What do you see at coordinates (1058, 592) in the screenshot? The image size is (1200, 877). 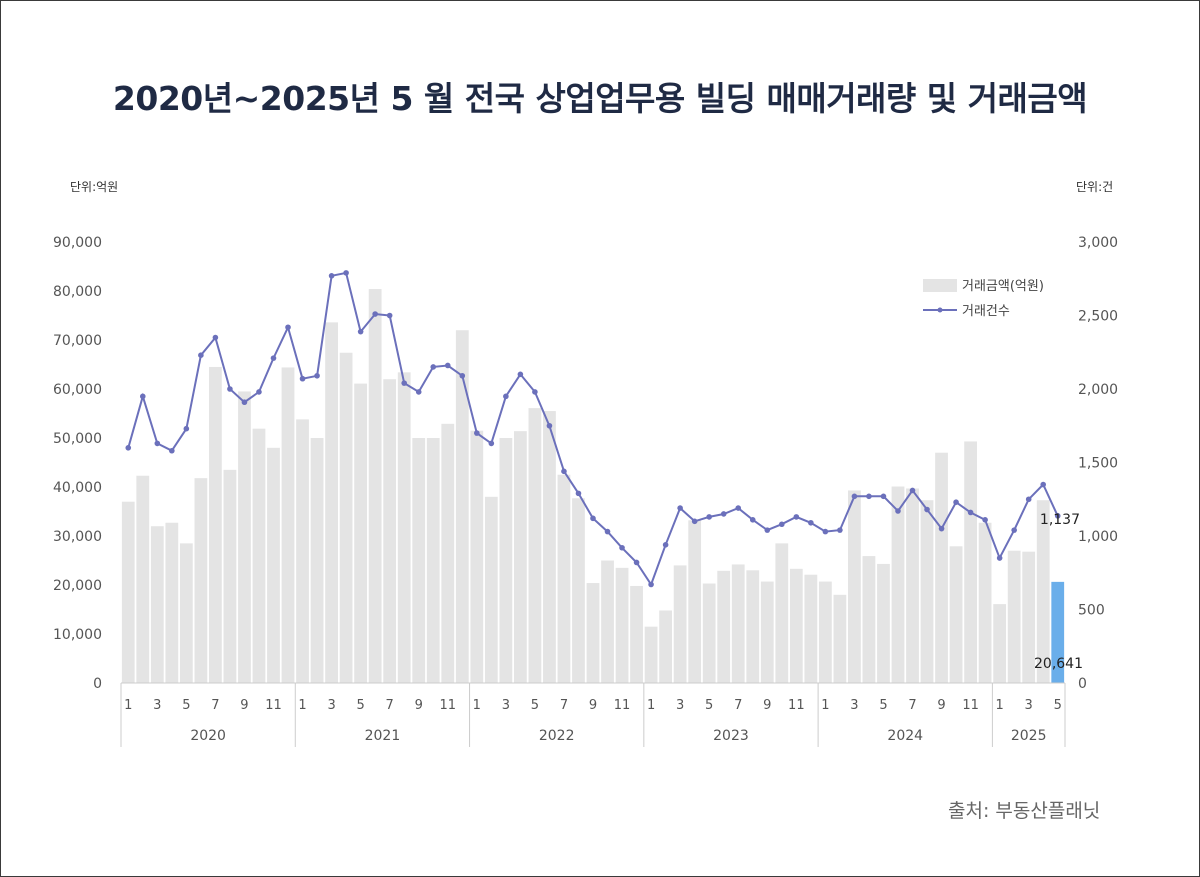 I see `data-labels: 20,641 1,137` at bounding box center [1058, 592].